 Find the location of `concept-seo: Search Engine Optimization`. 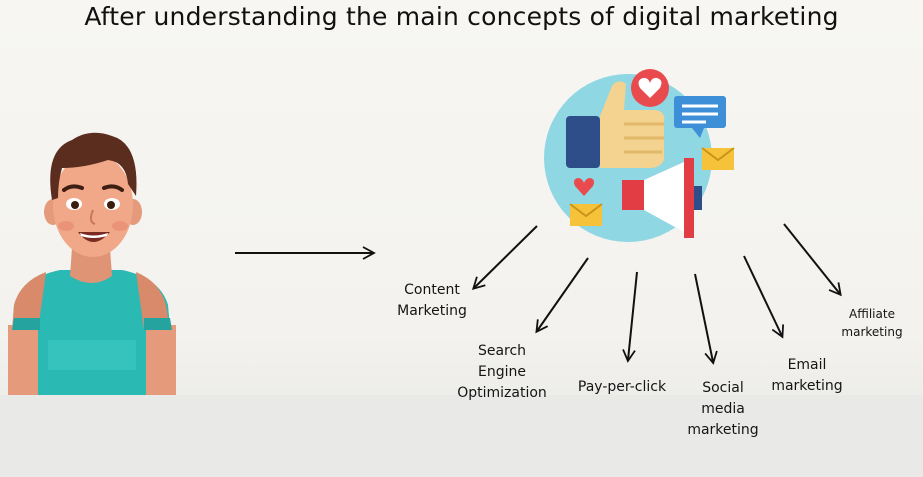

concept-seo: Search Engine Optimization is located at coordinates (502, 372).